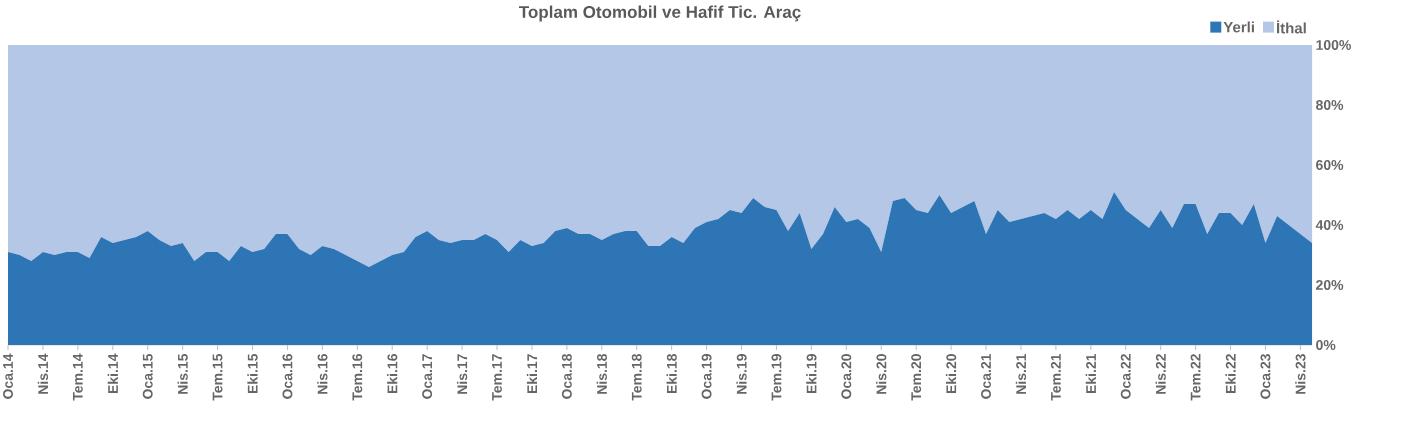 Image resolution: width=1407 pixels, height=434 pixels. What do you see at coordinates (182, 373) in the screenshot?
I see `x-tick-label: Nis.15` at bounding box center [182, 373].